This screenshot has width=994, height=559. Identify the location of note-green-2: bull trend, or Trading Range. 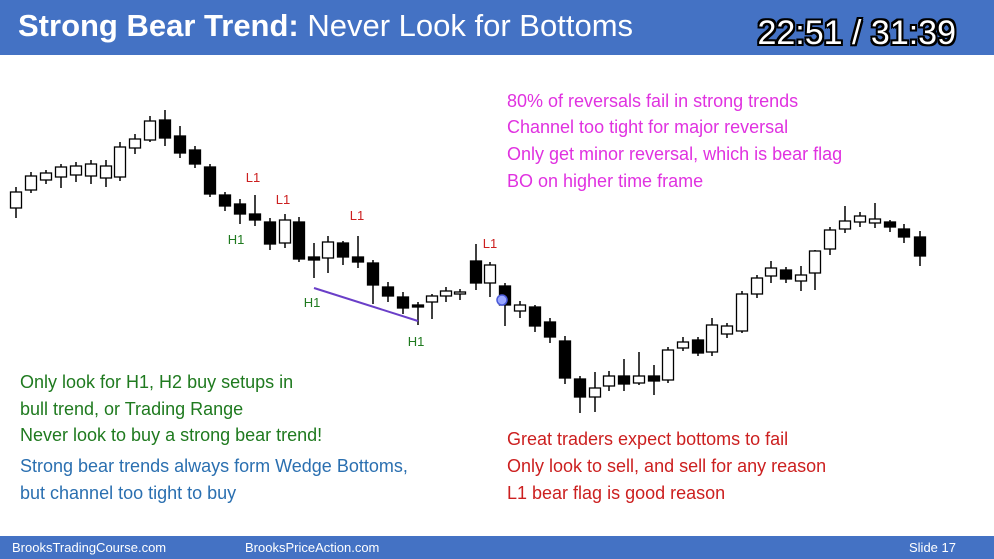
(132, 409).